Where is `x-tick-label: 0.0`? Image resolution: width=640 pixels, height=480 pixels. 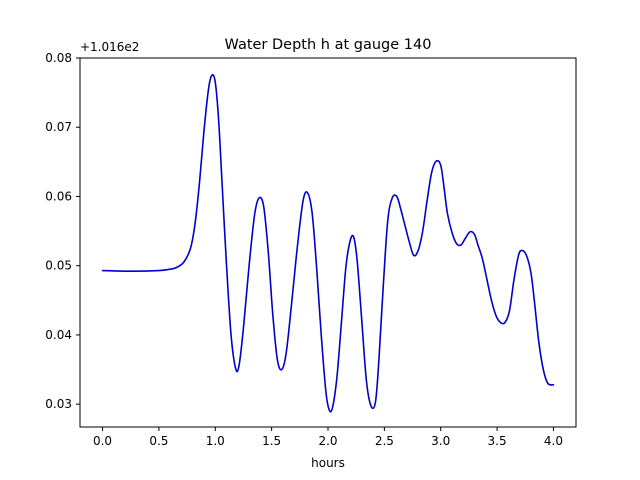
x-tick-label: 0.0 is located at coordinates (102, 441).